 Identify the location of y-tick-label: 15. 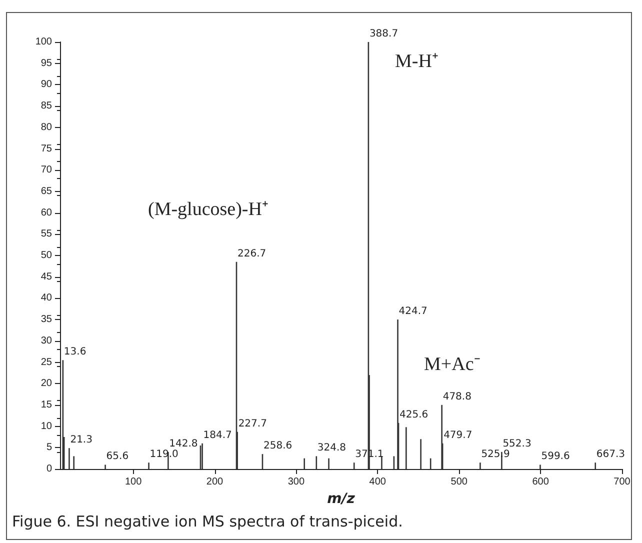
(46, 404).